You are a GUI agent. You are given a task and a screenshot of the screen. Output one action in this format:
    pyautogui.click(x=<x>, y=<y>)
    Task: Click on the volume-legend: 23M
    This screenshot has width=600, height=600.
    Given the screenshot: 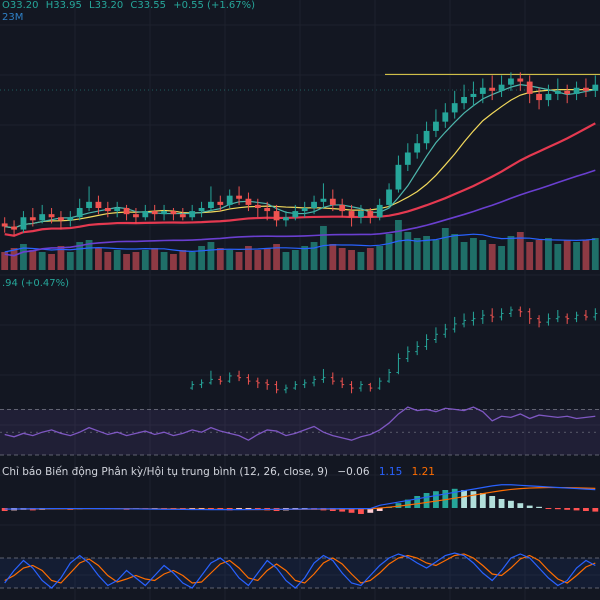 What is the action you would take?
    pyautogui.click(x=13, y=17)
    